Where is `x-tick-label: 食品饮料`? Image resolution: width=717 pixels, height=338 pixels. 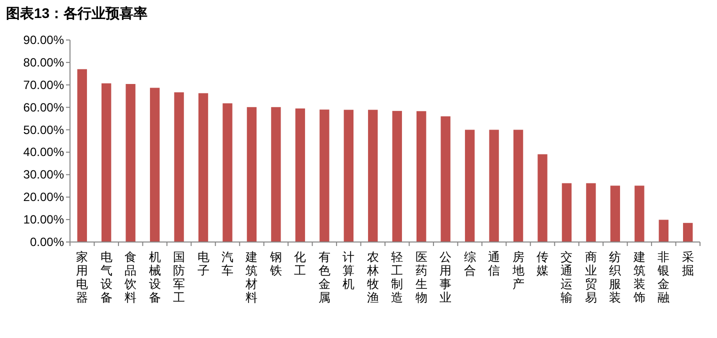 x-tick-label: 食品饮料 is located at coordinates (130, 277).